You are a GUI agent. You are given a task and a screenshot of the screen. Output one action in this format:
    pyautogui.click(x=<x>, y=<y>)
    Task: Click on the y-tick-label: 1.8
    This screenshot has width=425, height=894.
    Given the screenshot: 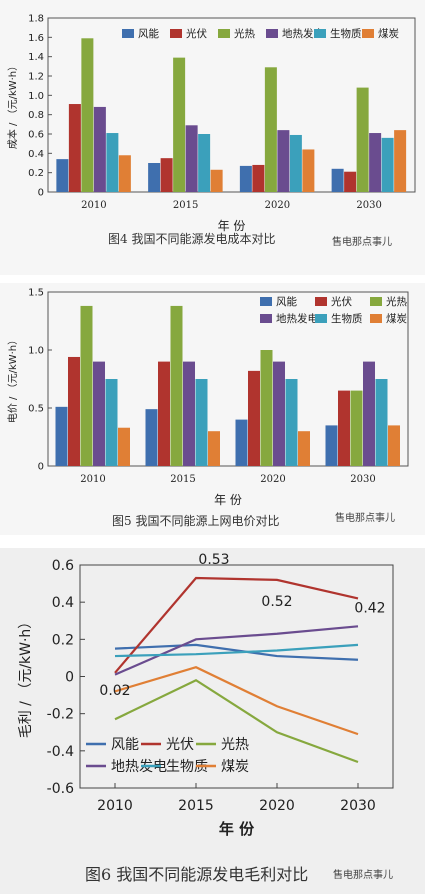 What is the action you would take?
    pyautogui.click(x=36, y=19)
    